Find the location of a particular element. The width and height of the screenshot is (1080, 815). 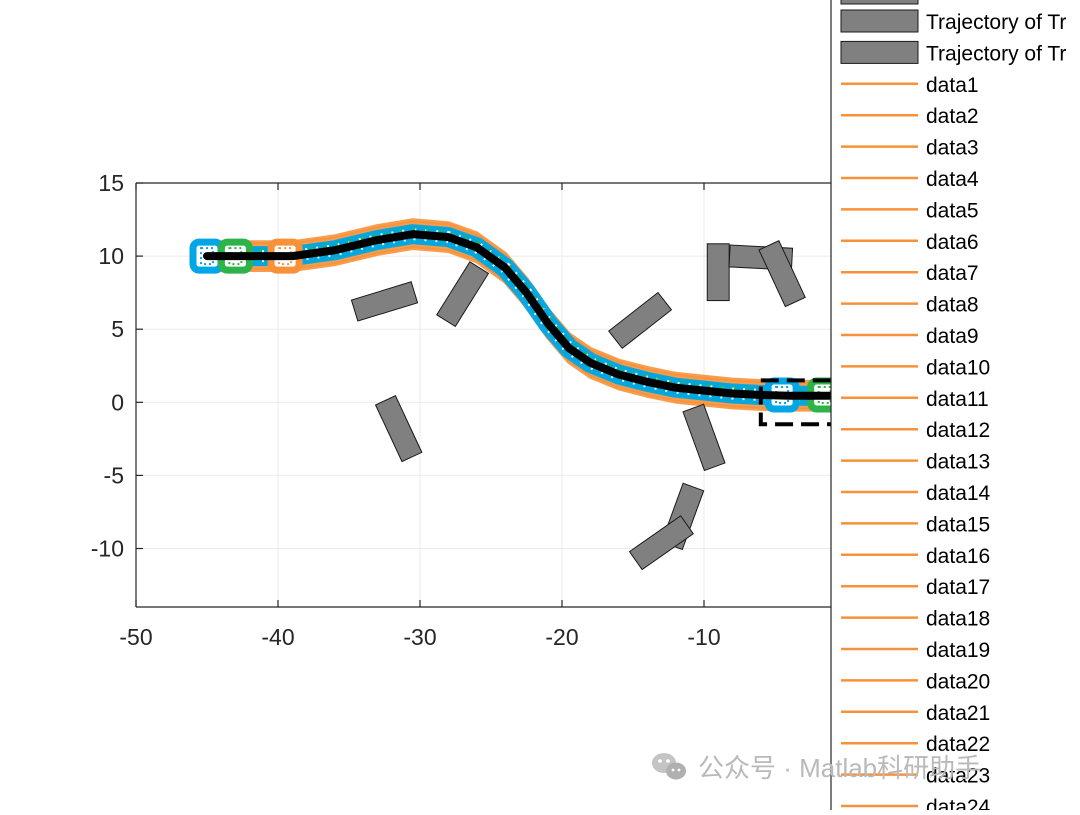

legend-entry-label: data9 is located at coordinates (952, 336).